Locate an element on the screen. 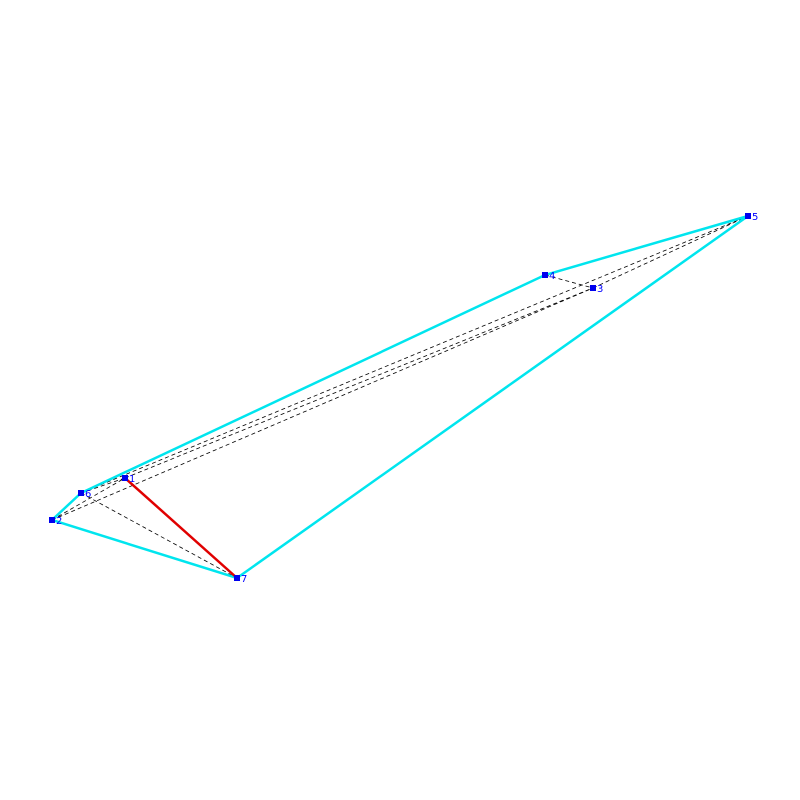 The width and height of the screenshot is (800, 800). point-label: 7 is located at coordinates (244, 579).